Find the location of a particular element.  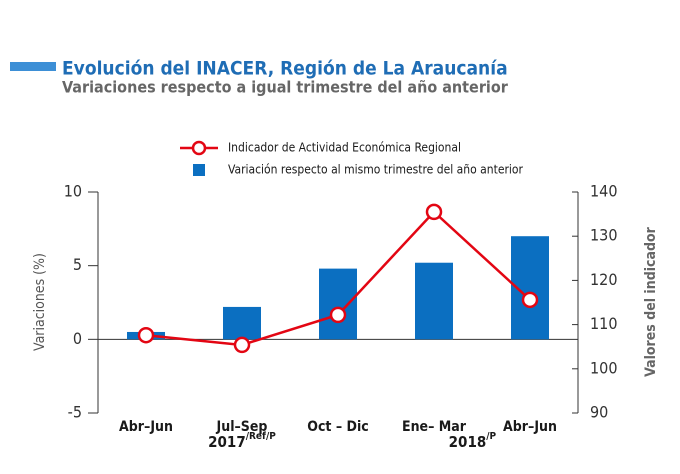

x-group-label: 2017/Ref/P is located at coordinates (242, 441).